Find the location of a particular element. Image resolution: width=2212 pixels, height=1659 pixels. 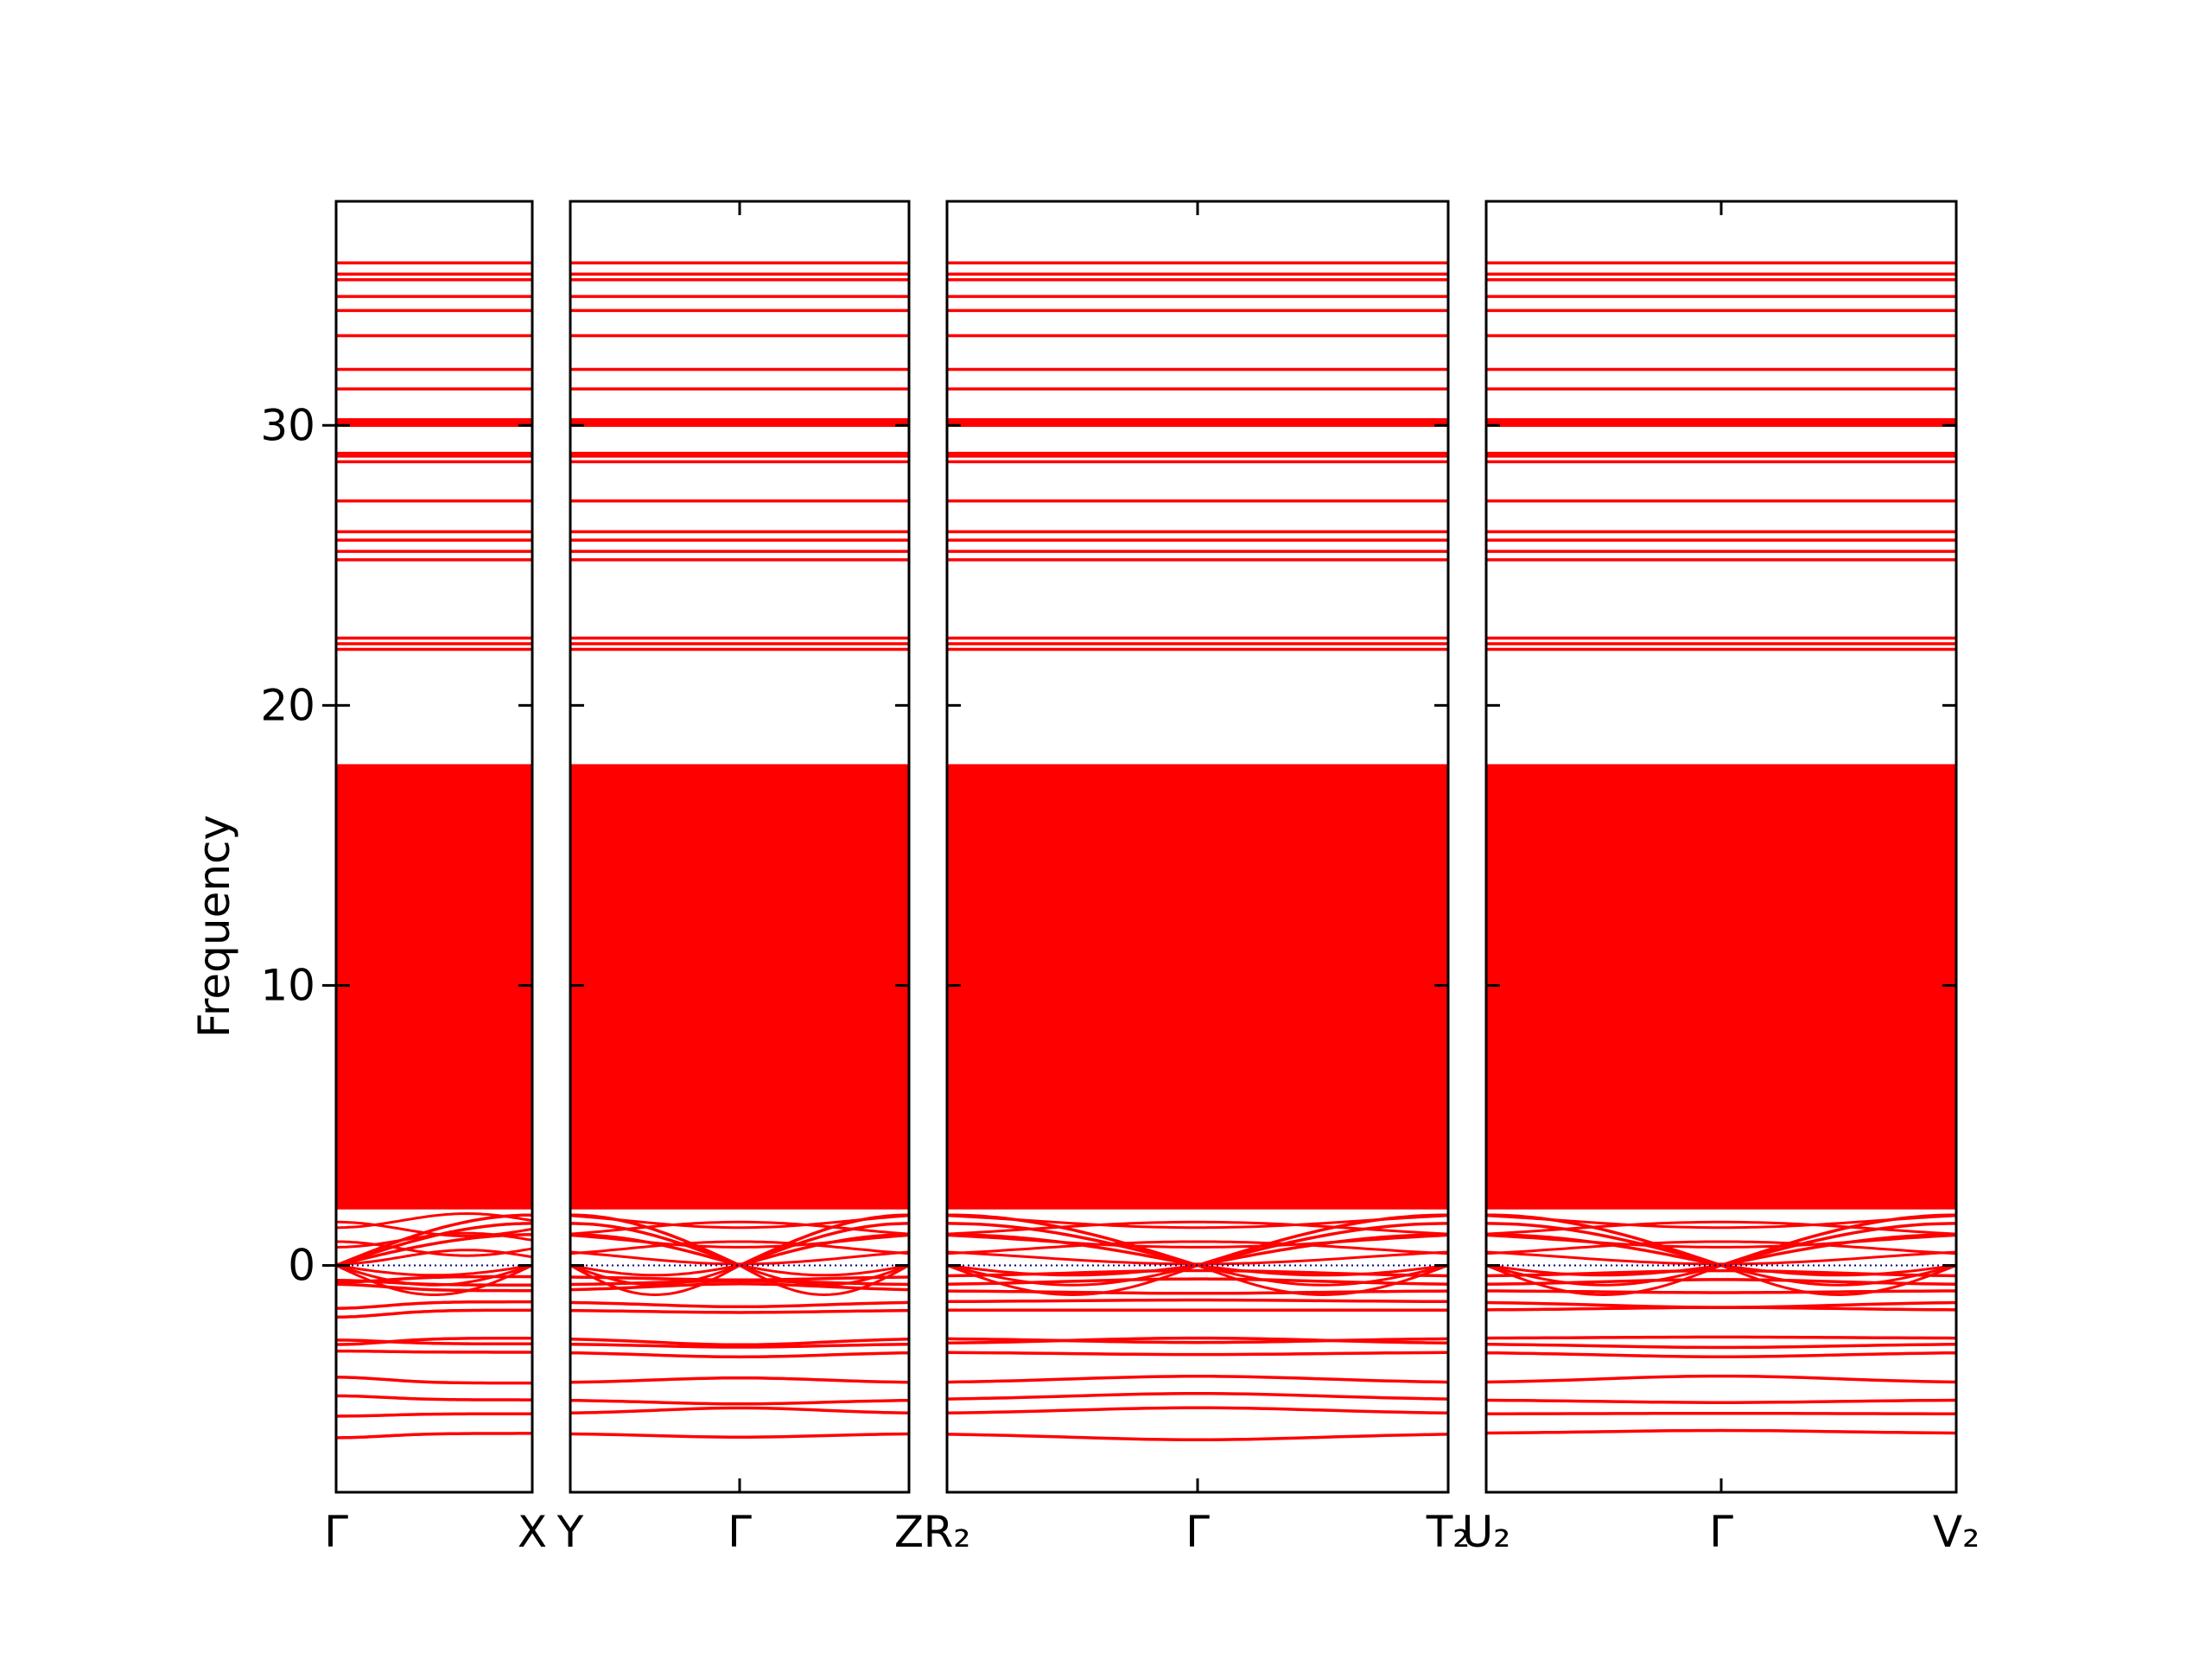

x-tick-label: X is located at coordinates (532, 1532).